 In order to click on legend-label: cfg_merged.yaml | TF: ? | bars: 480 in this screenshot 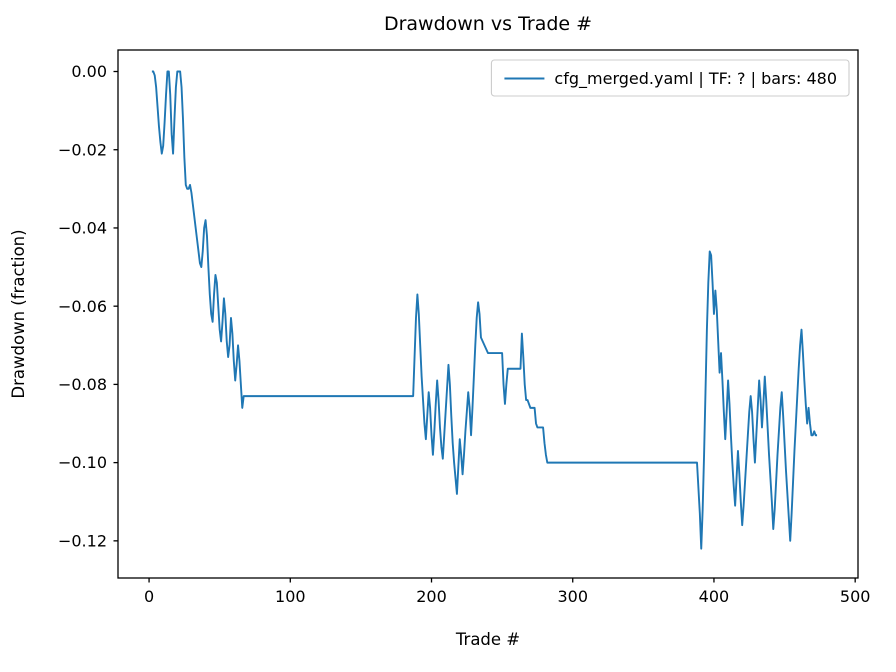, I will do `click(695, 79)`.